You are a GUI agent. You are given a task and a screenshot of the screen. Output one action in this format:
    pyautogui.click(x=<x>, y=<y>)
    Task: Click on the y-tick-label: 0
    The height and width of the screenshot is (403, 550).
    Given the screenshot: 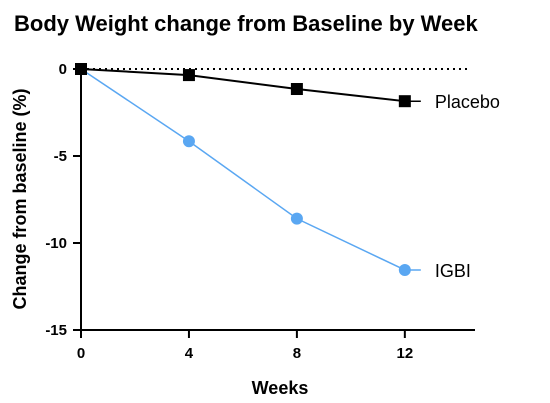 What is the action you would take?
    pyautogui.click(x=63, y=69)
    